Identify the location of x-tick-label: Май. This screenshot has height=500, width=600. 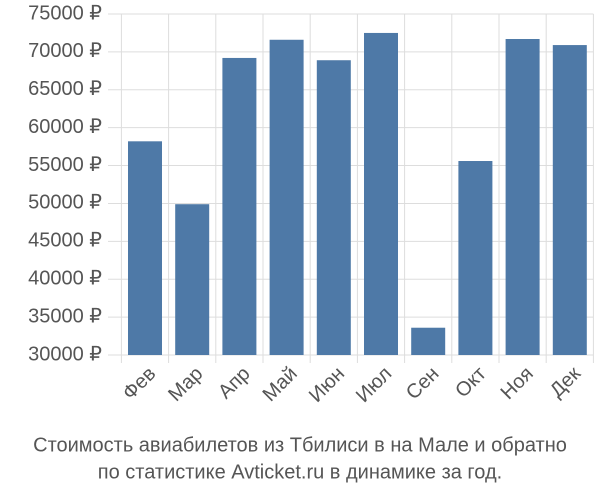
(280, 384).